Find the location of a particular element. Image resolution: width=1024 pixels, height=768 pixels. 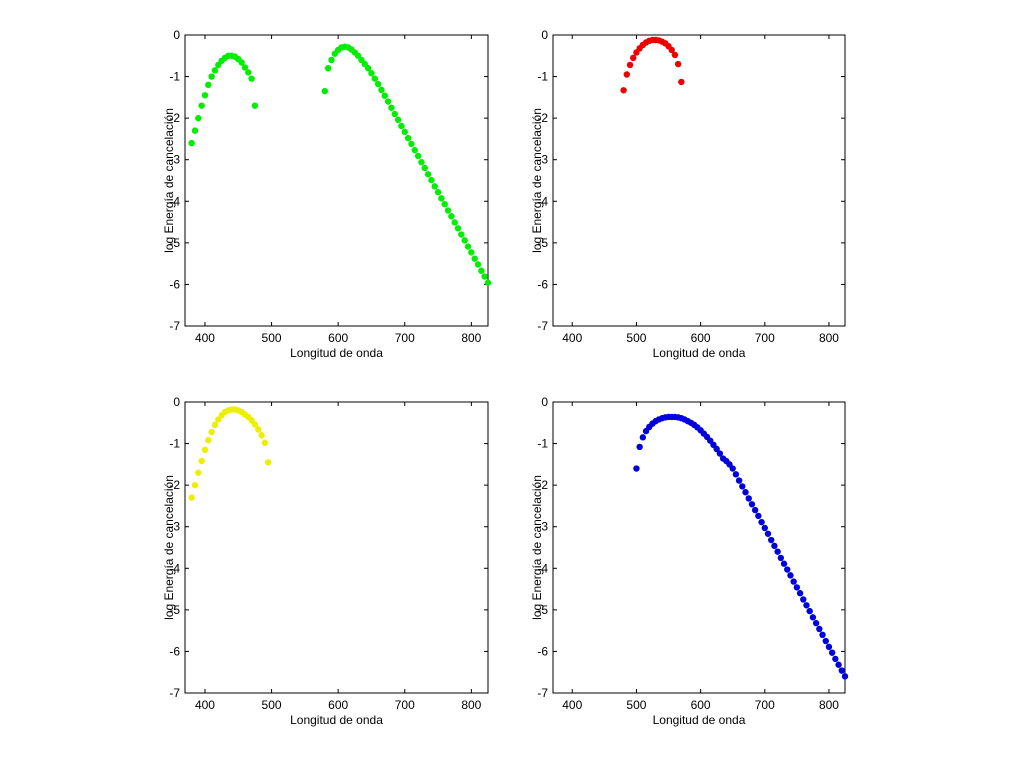

x-tick-label: 500 is located at coordinates (272, 705).